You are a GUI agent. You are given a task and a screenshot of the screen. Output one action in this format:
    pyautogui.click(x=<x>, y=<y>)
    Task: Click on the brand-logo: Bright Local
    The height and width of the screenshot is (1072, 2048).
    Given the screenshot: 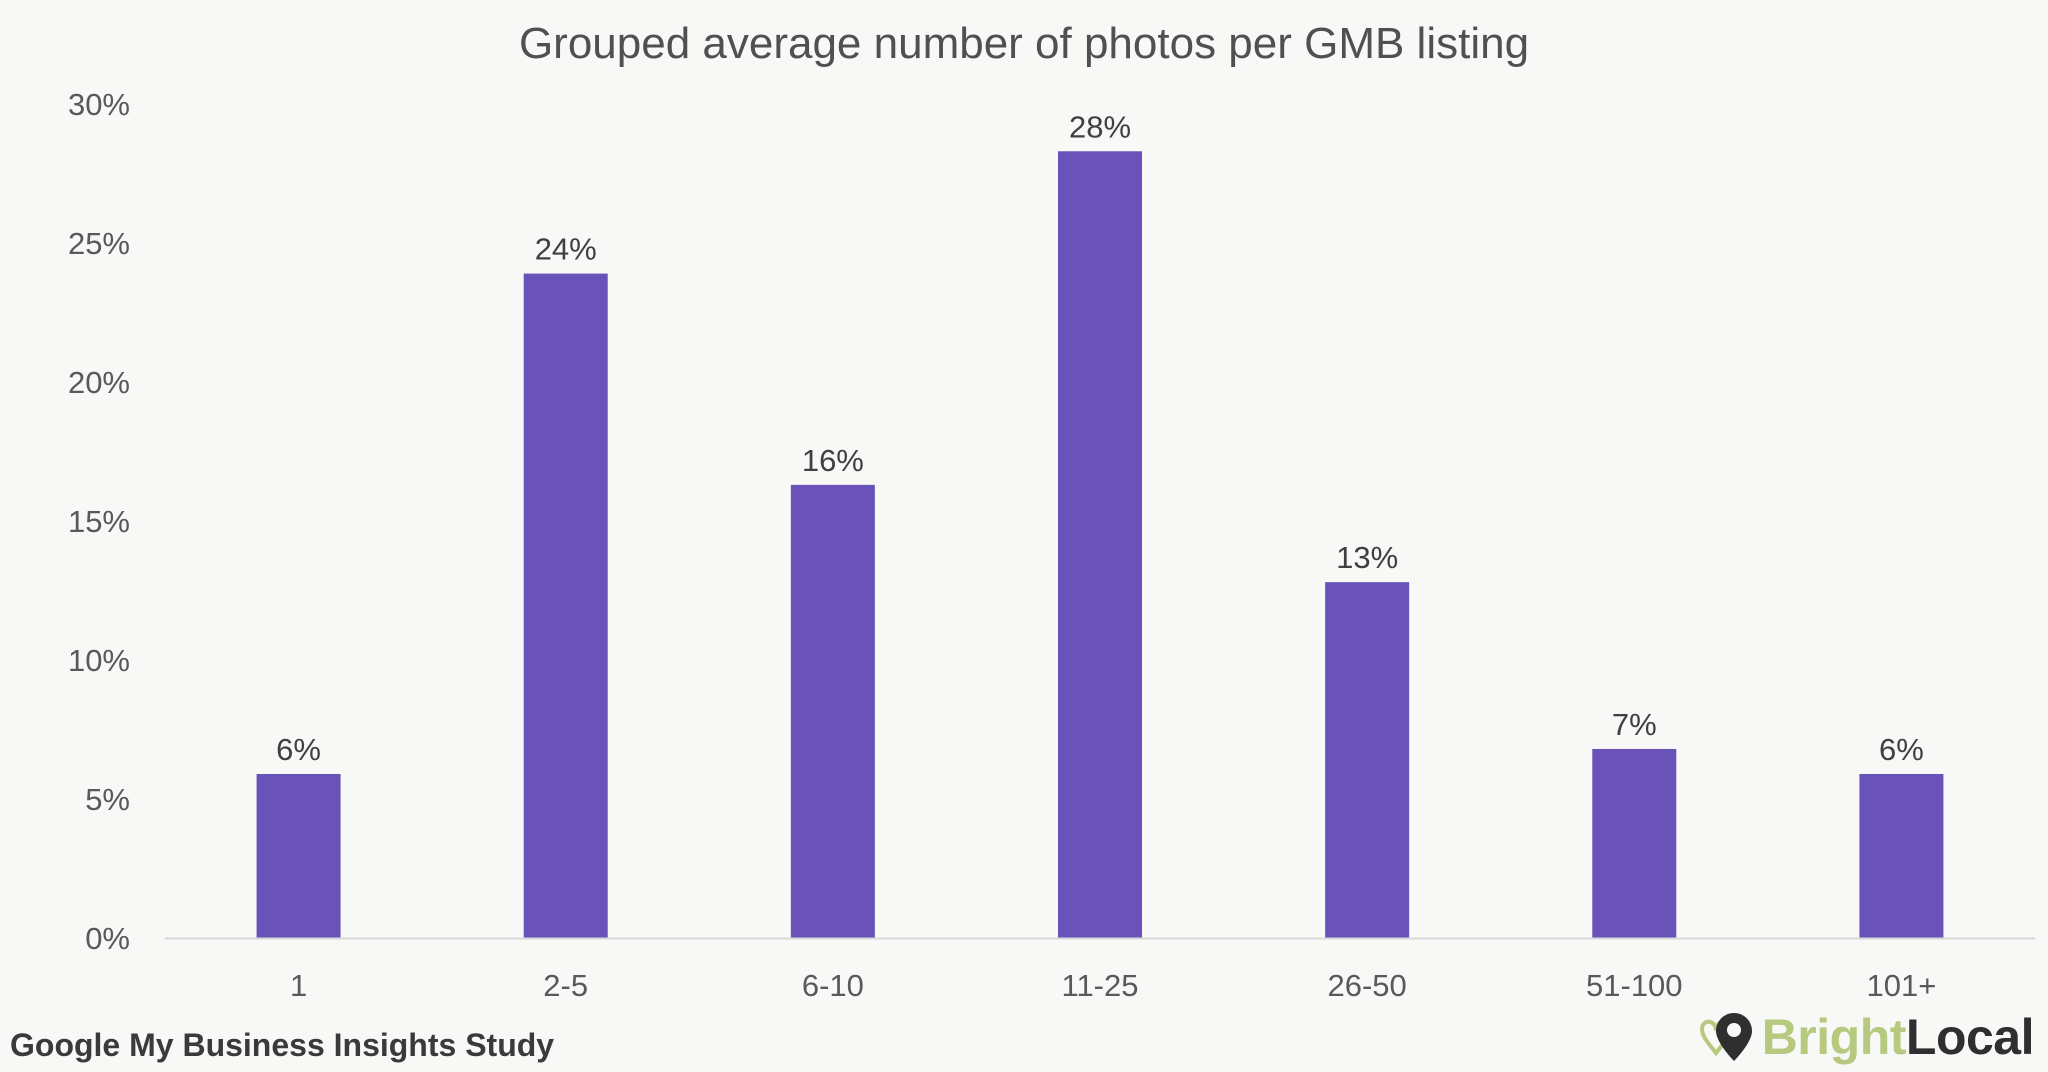 What is the action you would take?
    pyautogui.click(x=1865, y=1037)
    